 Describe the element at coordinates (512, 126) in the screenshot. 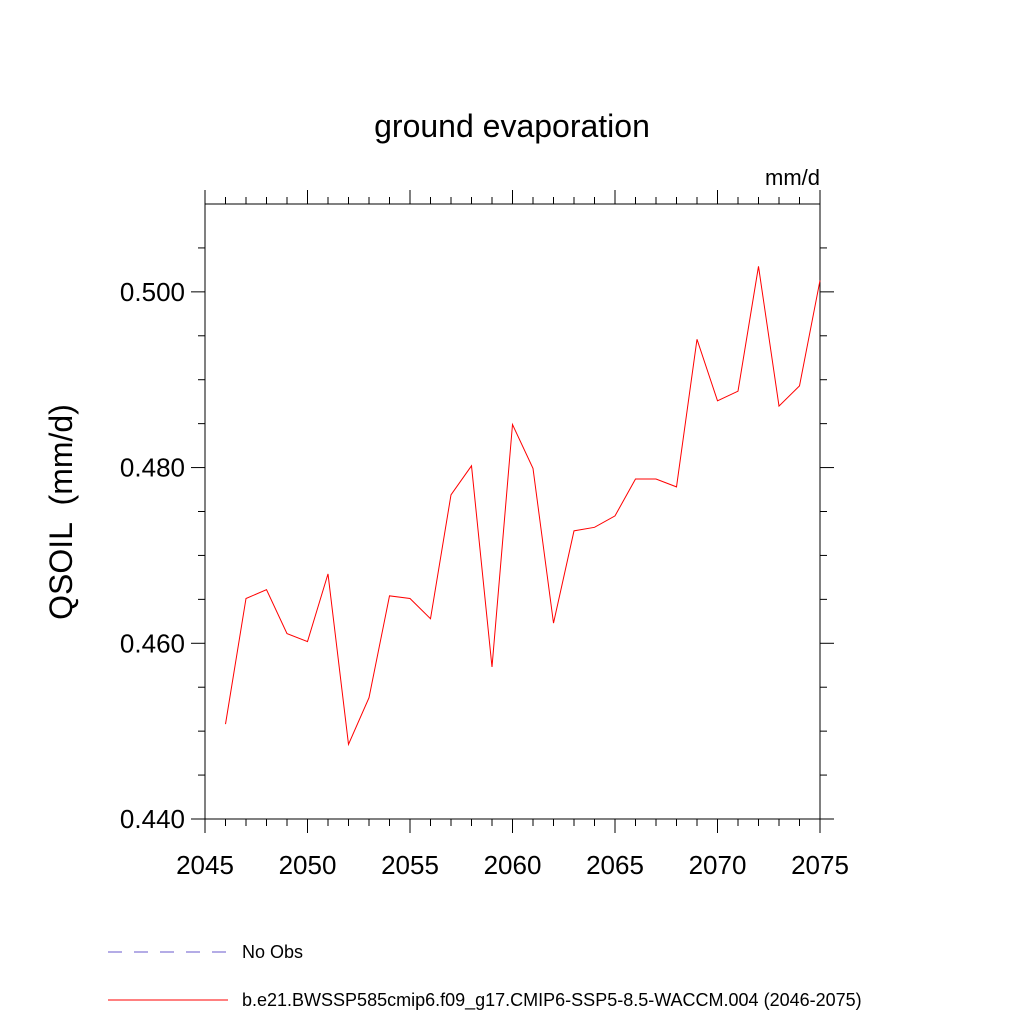

I see `chart-title: ground evaporation` at that location.